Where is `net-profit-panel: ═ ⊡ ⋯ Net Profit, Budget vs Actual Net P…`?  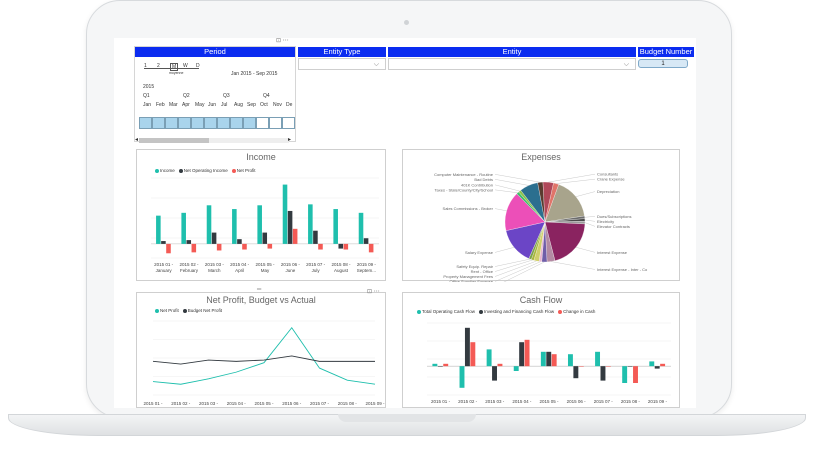
net-profit-panel: ═ ⊡ ⋯ Net Profit, Budget vs Actual Net P… is located at coordinates (261, 347).